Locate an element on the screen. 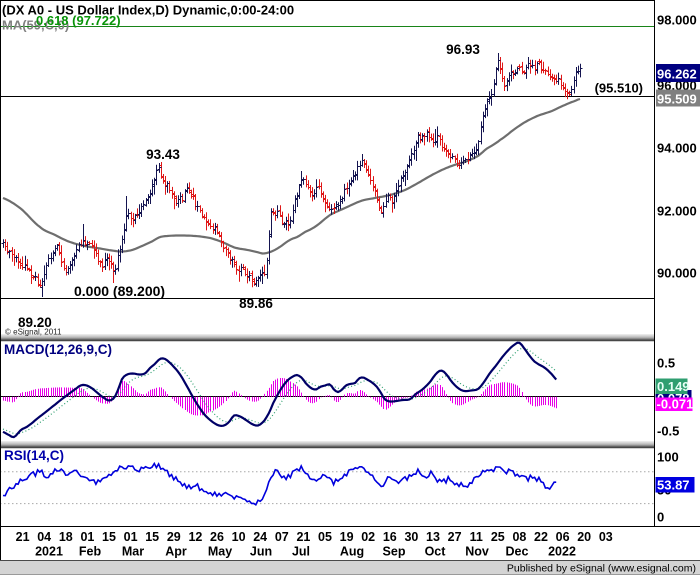 The height and width of the screenshot is (580, 700). svg-text: Jul is located at coordinates (301, 551).